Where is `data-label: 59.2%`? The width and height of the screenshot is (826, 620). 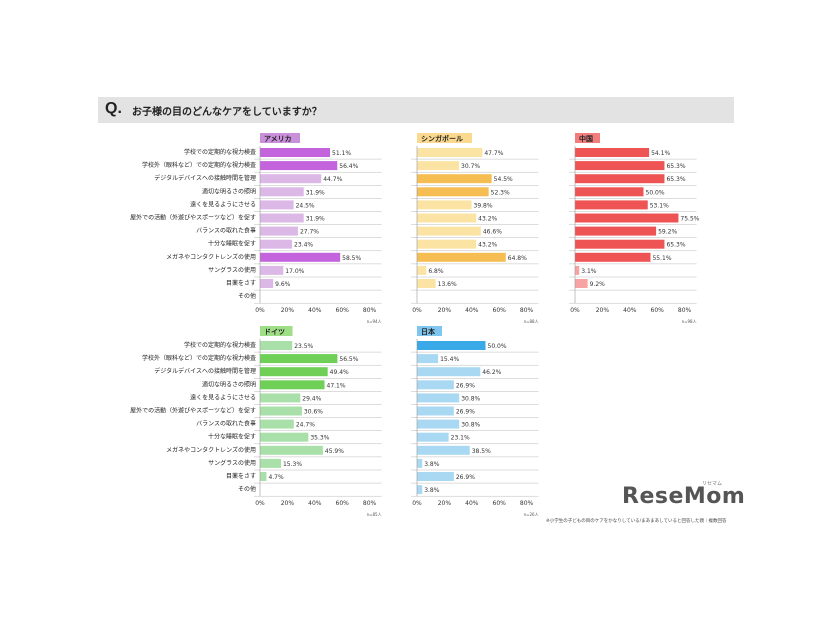 data-label: 59.2% is located at coordinates (667, 232).